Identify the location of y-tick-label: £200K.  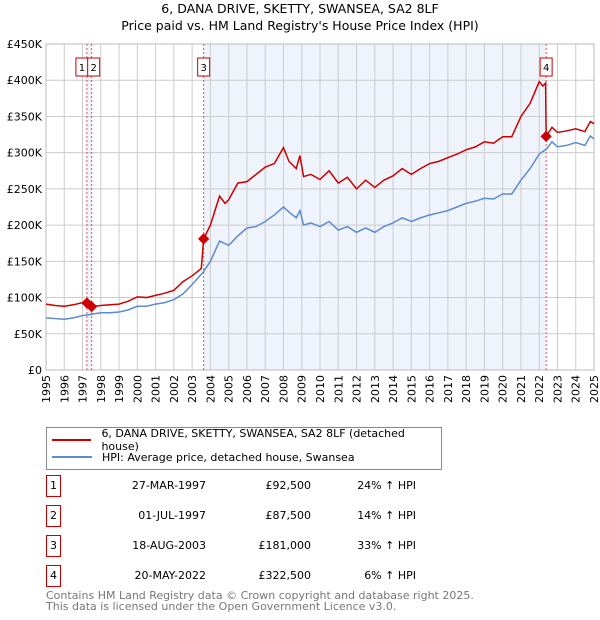
(25, 225).